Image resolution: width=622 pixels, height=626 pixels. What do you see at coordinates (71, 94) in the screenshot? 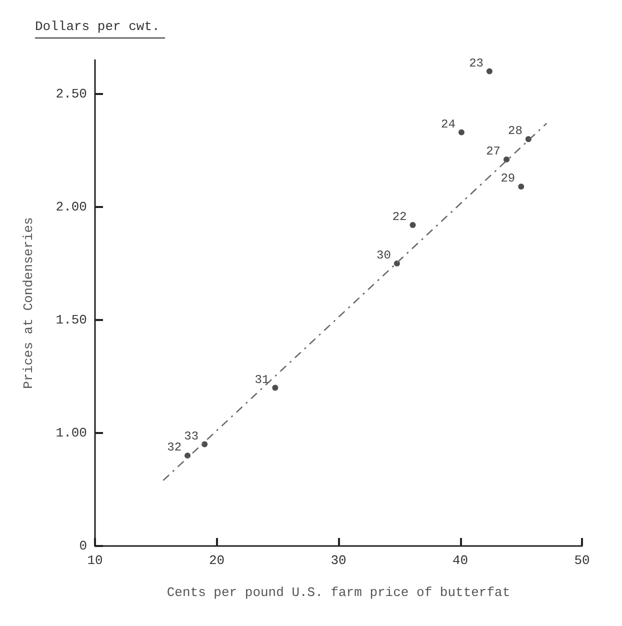
I see `y-tick-label: 2.50` at bounding box center [71, 94].